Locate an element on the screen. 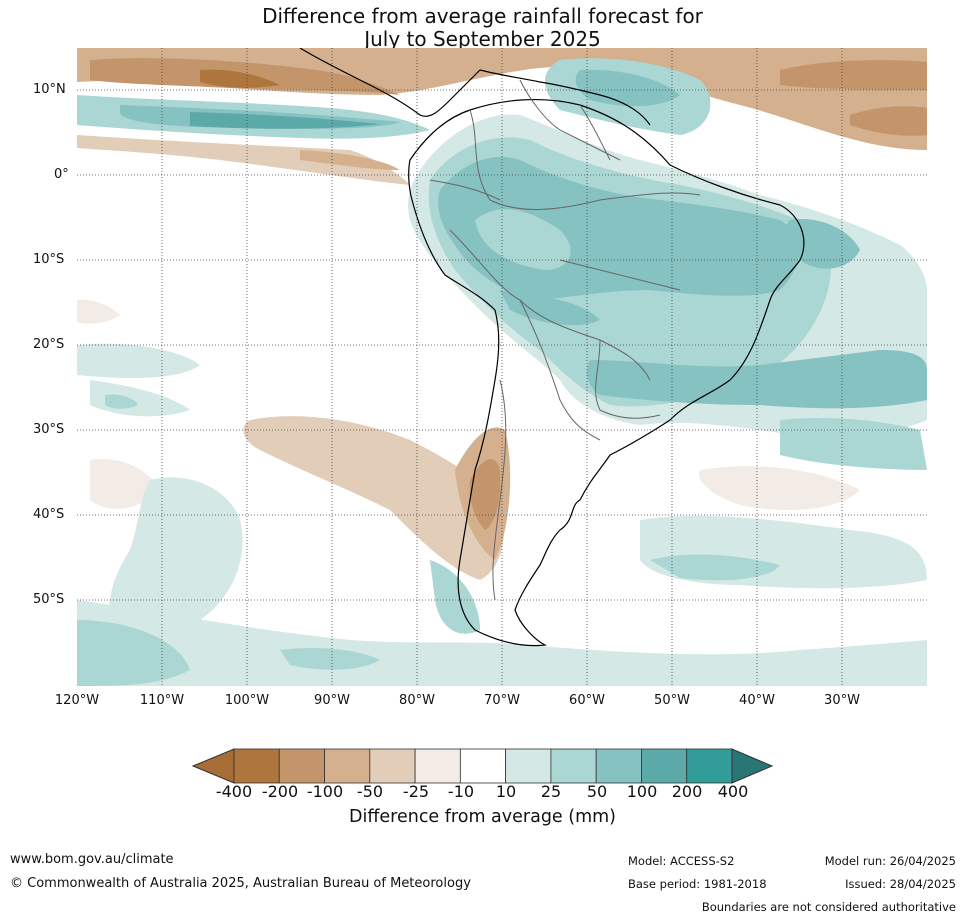  colorbar-label: 200 is located at coordinates (687, 791).